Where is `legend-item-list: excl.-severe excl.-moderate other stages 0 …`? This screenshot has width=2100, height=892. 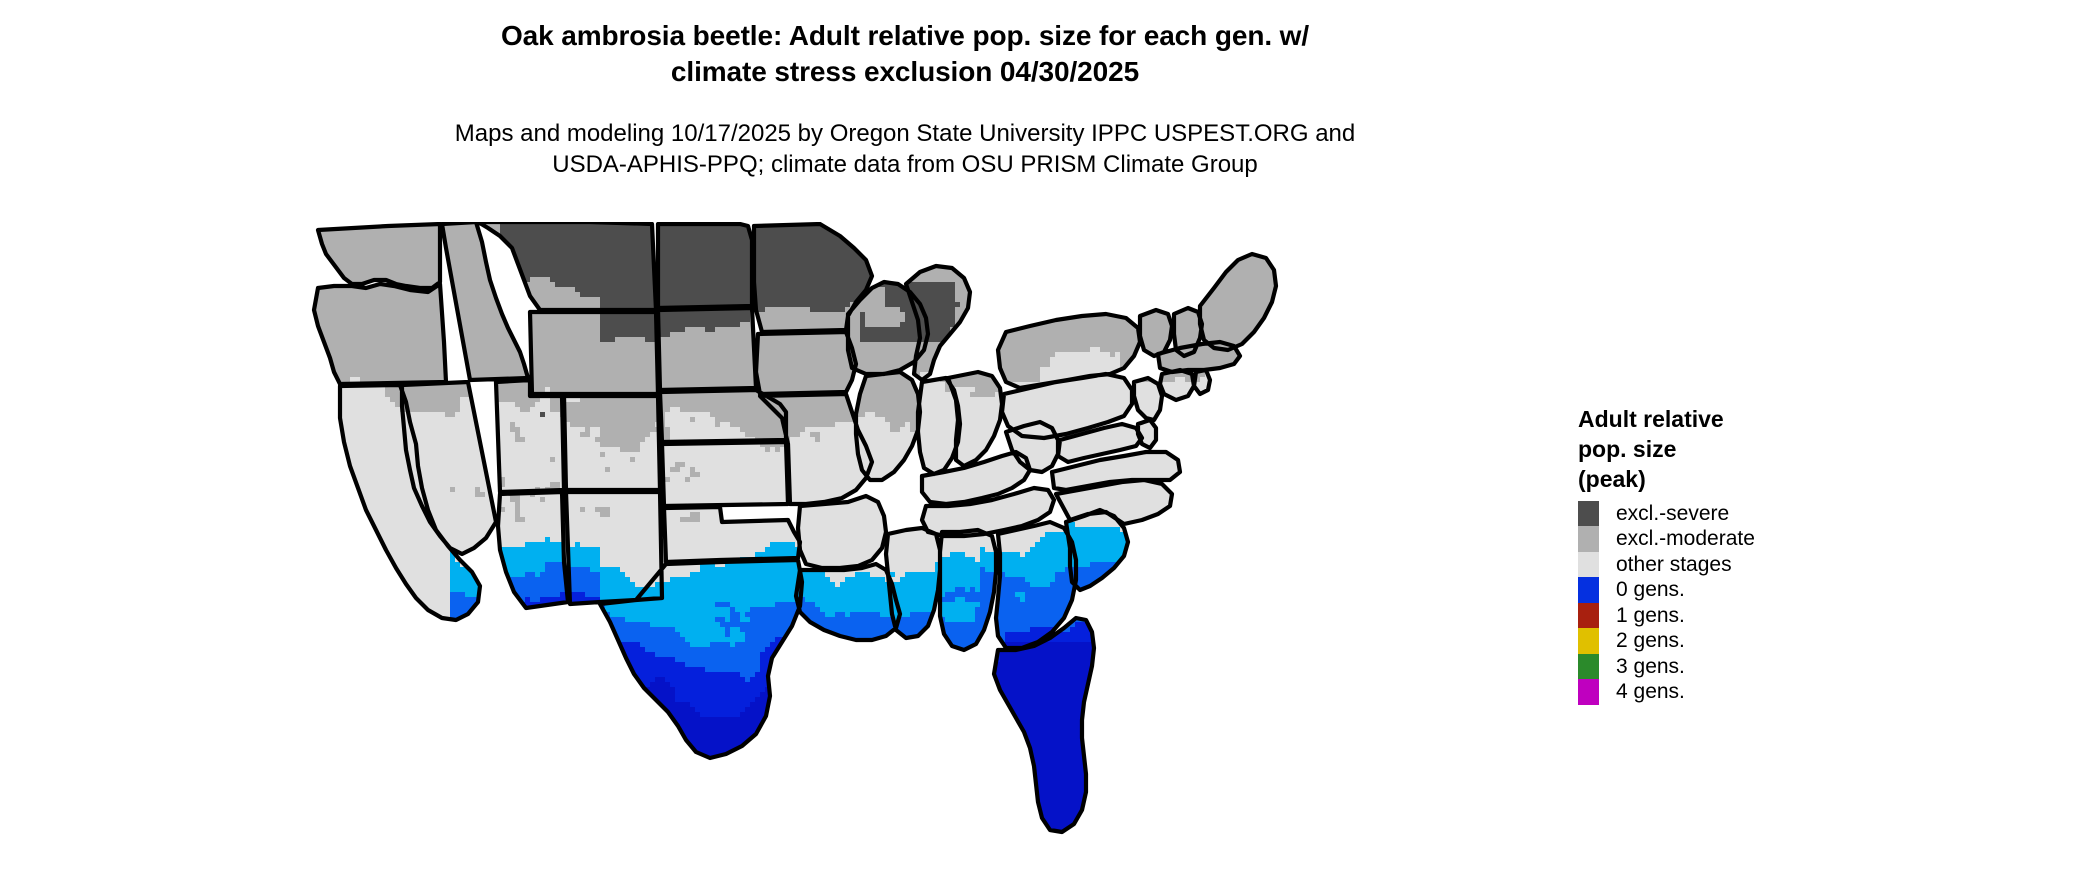 legend-item-list: excl.-severe excl.-moderate other stages 0 … is located at coordinates (1743, 602).